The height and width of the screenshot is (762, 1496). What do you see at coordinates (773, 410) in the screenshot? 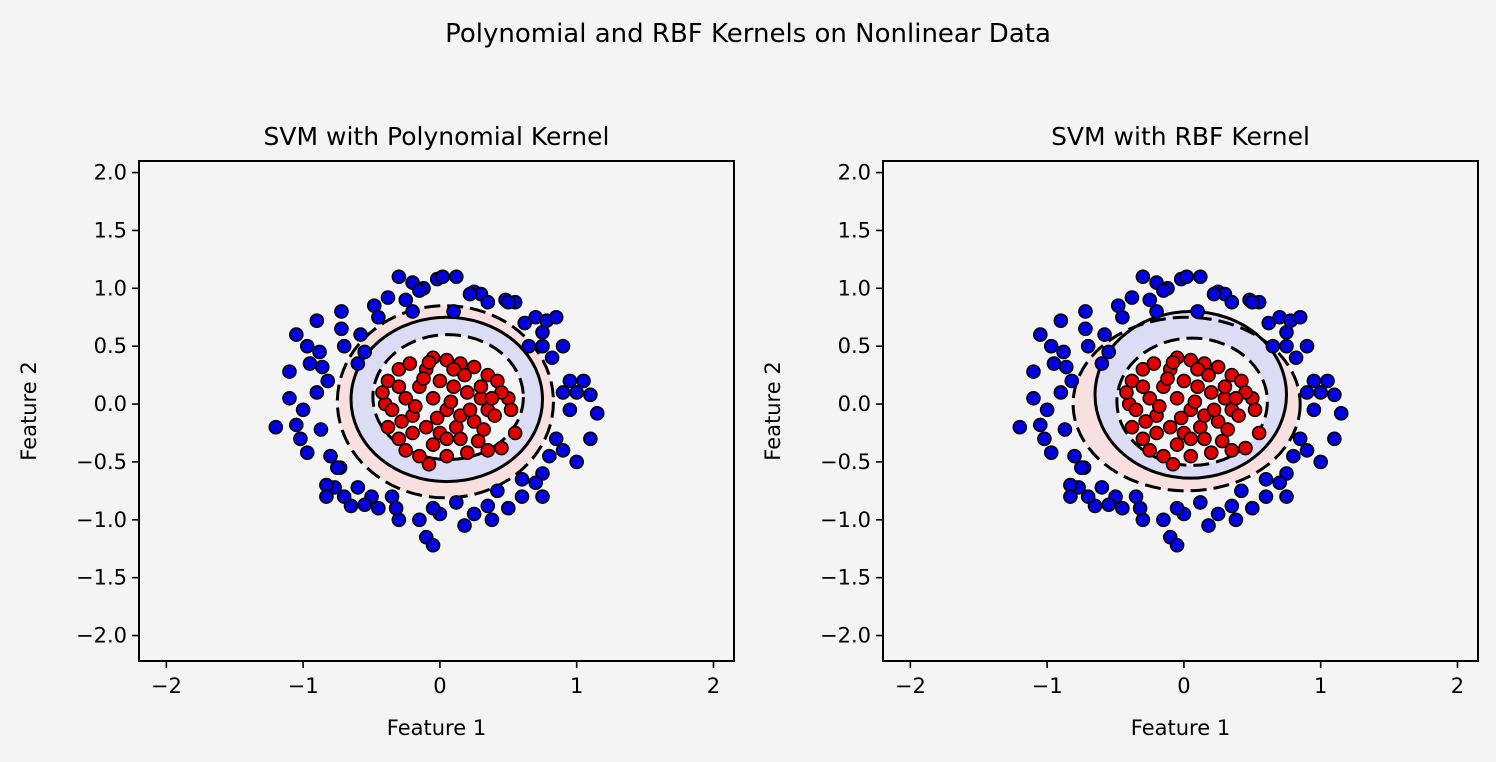
I see `y-axis-label: Feature 2` at bounding box center [773, 410].